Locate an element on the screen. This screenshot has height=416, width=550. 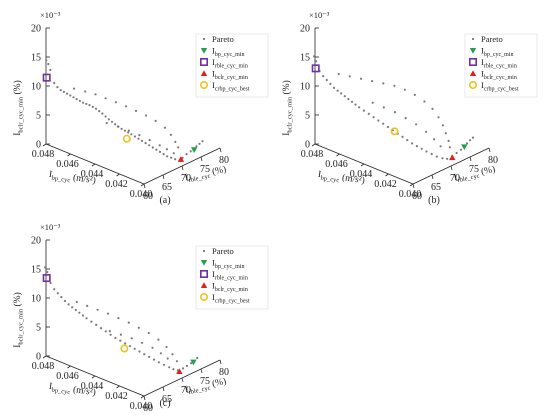
legend-label: Ibclr_cyc_min is located at coordinates (230, 287).